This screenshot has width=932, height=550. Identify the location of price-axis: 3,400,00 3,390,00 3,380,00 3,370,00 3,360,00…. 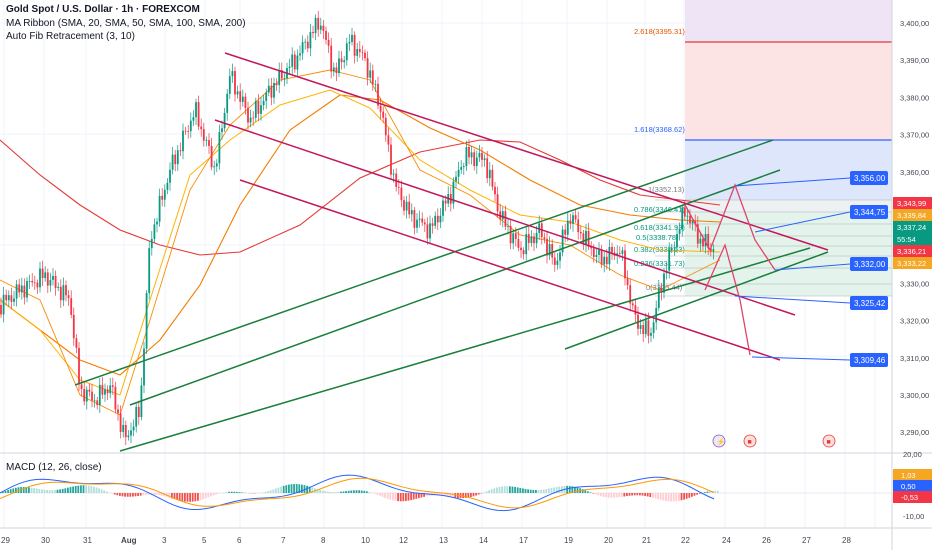
(912, 228).